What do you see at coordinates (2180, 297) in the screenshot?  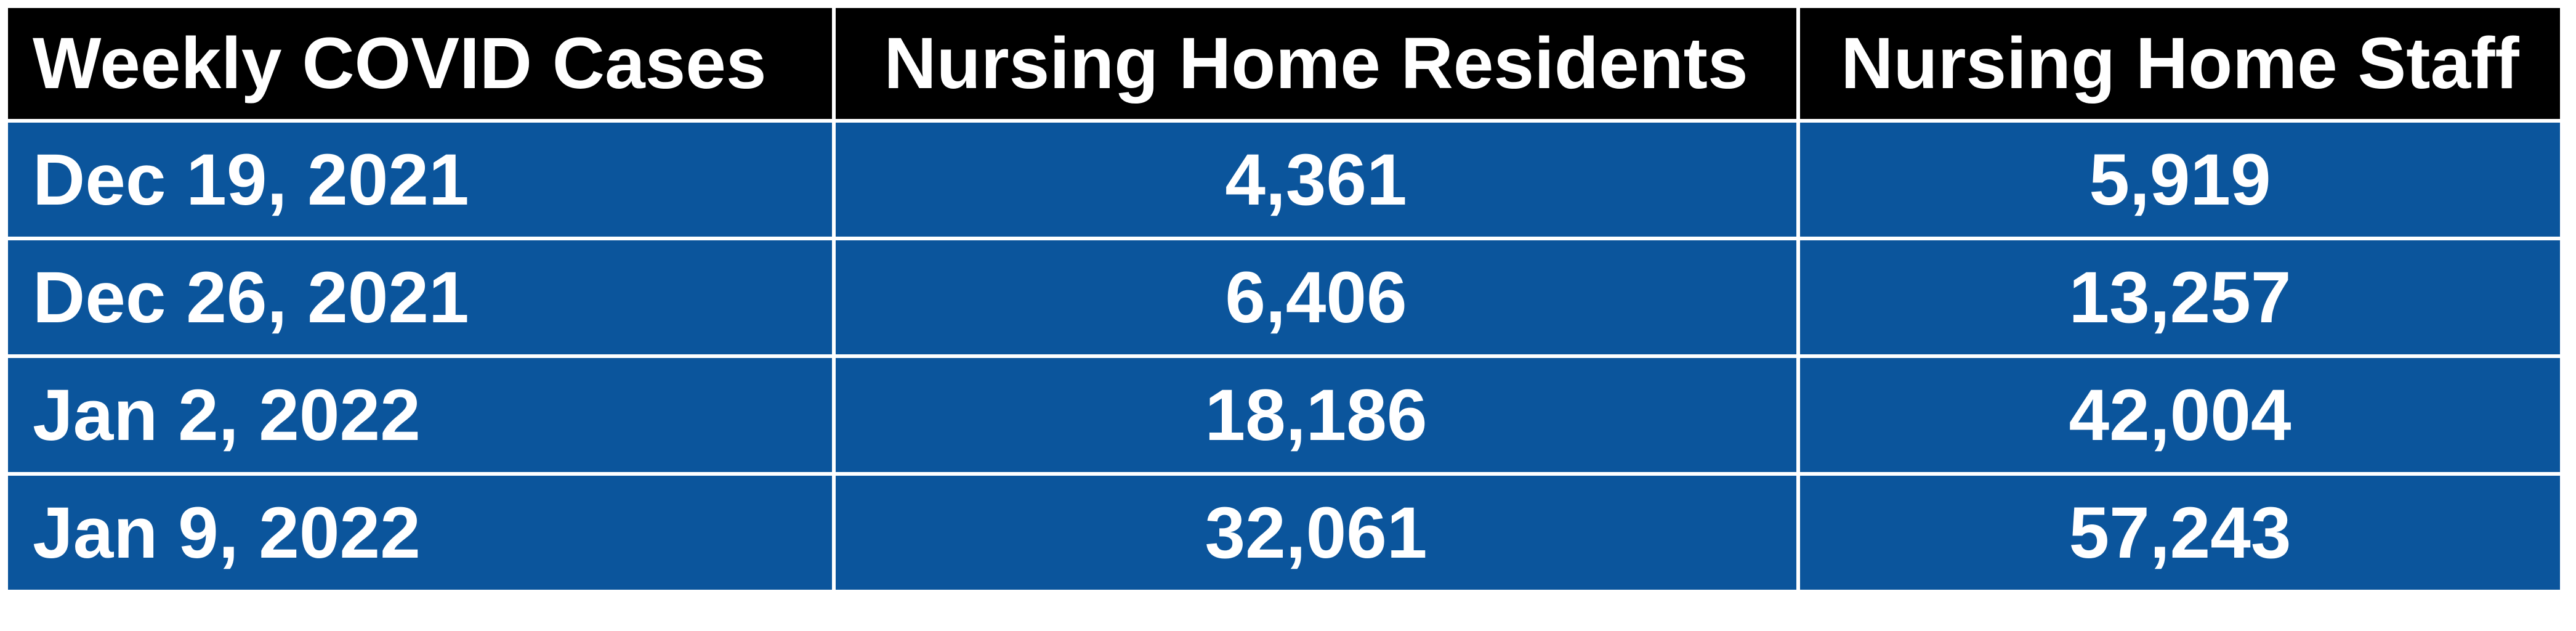 I see `data-cell: 13,257` at bounding box center [2180, 297].